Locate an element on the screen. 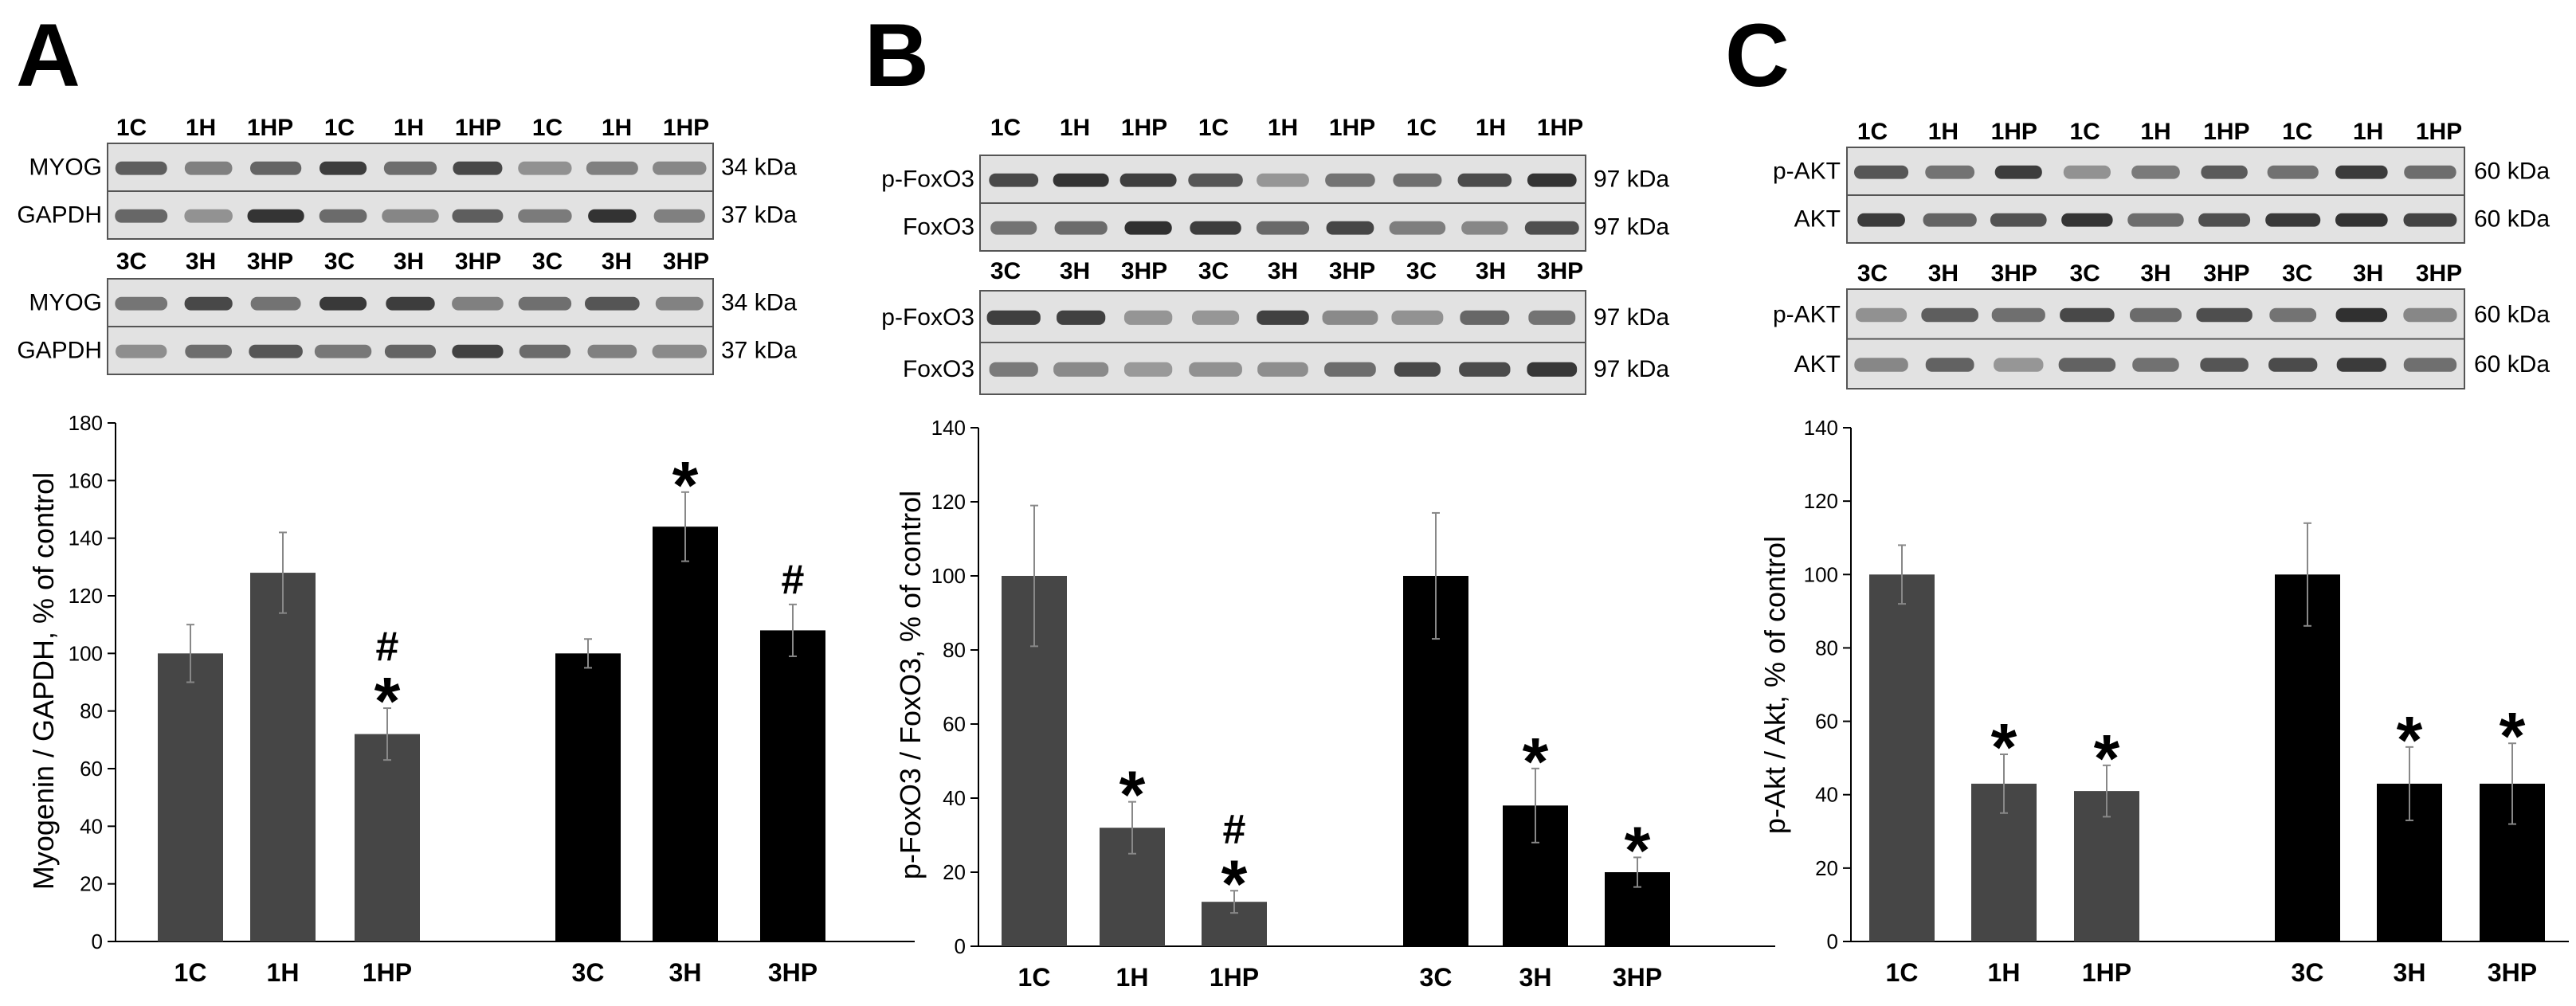 Image resolution: width=2576 pixels, height=1006 pixels. y-tick-label: 40 is located at coordinates (91, 826).